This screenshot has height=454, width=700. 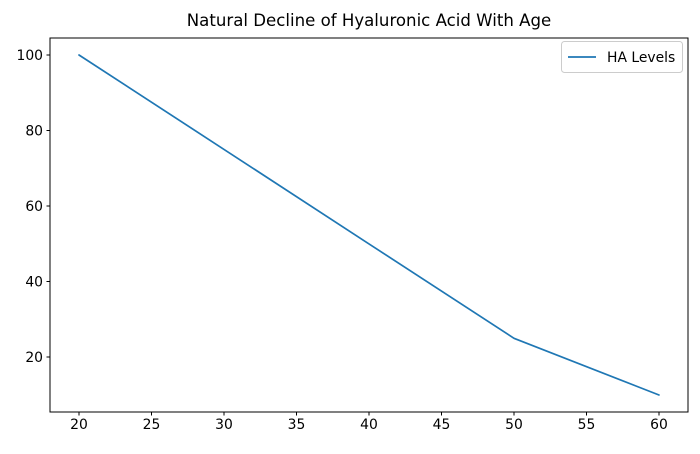 I want to click on legend-box, so click(x=622, y=57).